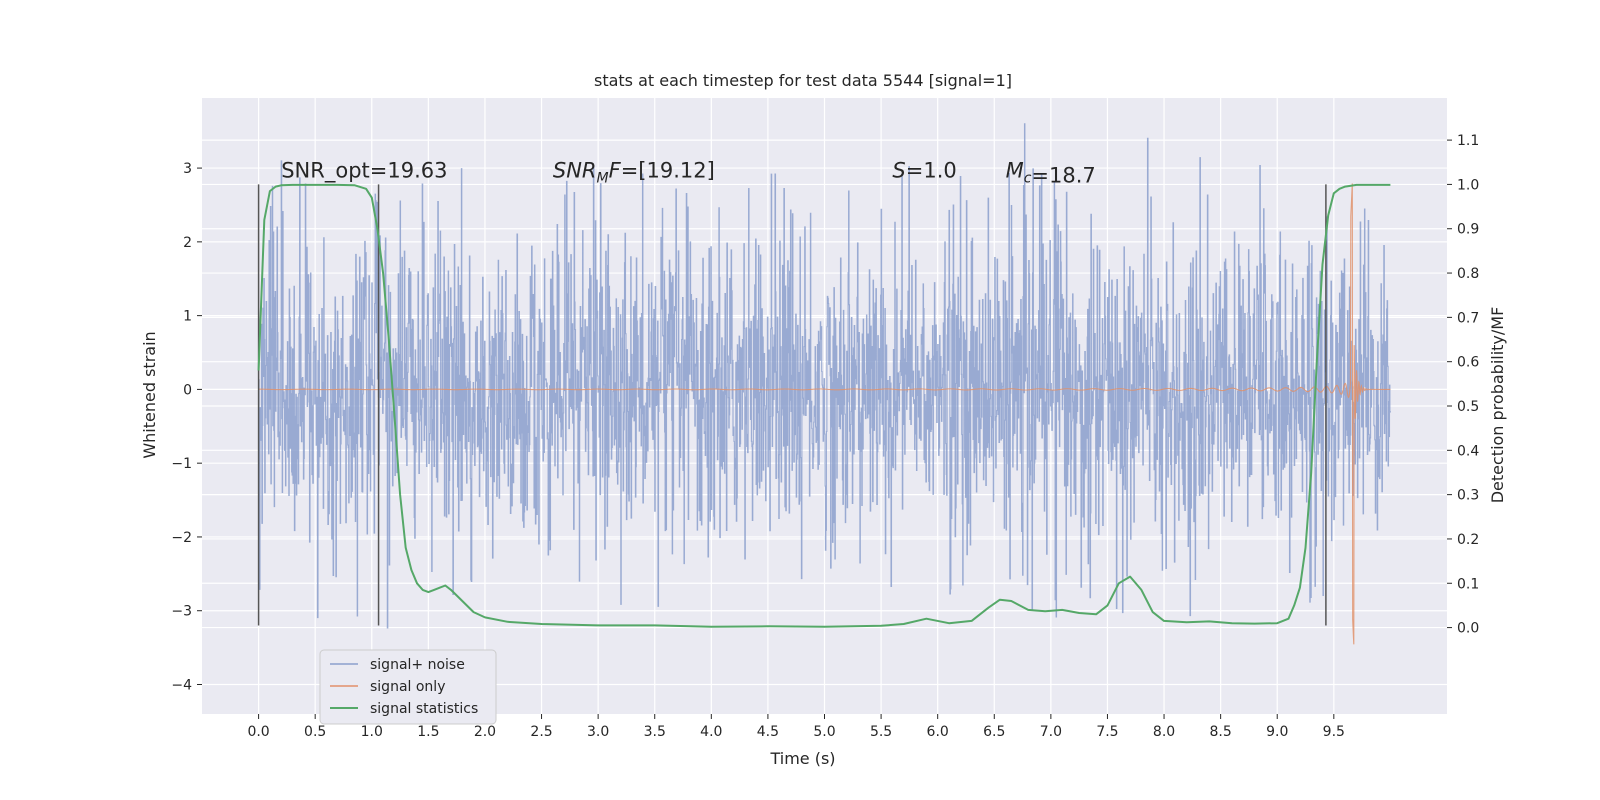  What do you see at coordinates (1468, 230) in the screenshot?
I see `y2-tick-label: 0.9` at bounding box center [1468, 230].